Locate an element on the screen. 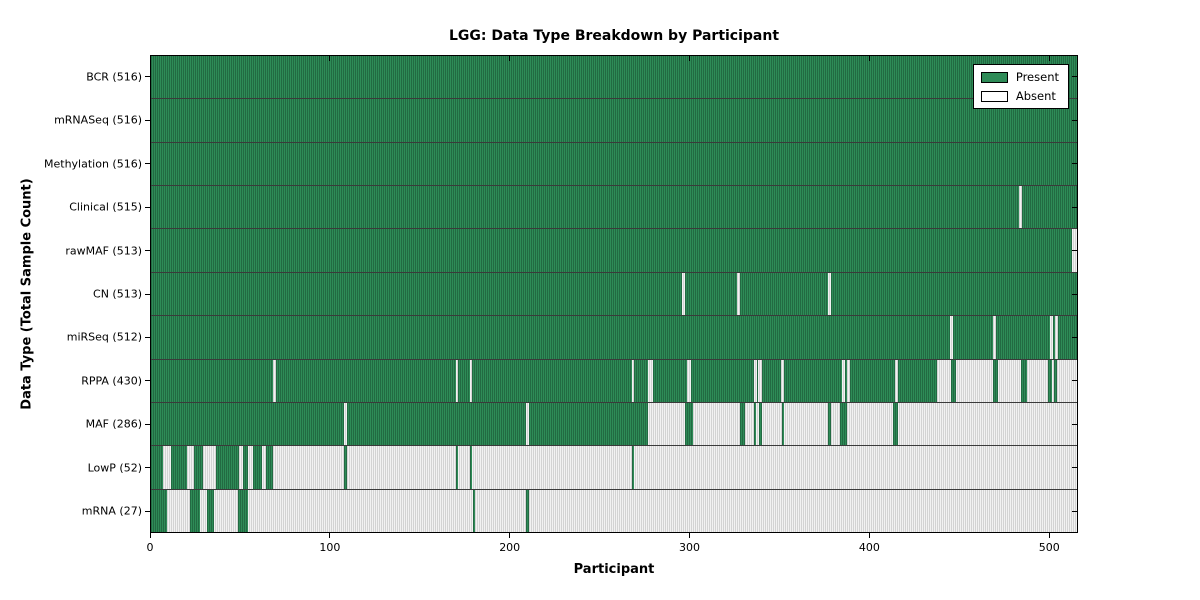  row-Methylation is located at coordinates (614, 164).